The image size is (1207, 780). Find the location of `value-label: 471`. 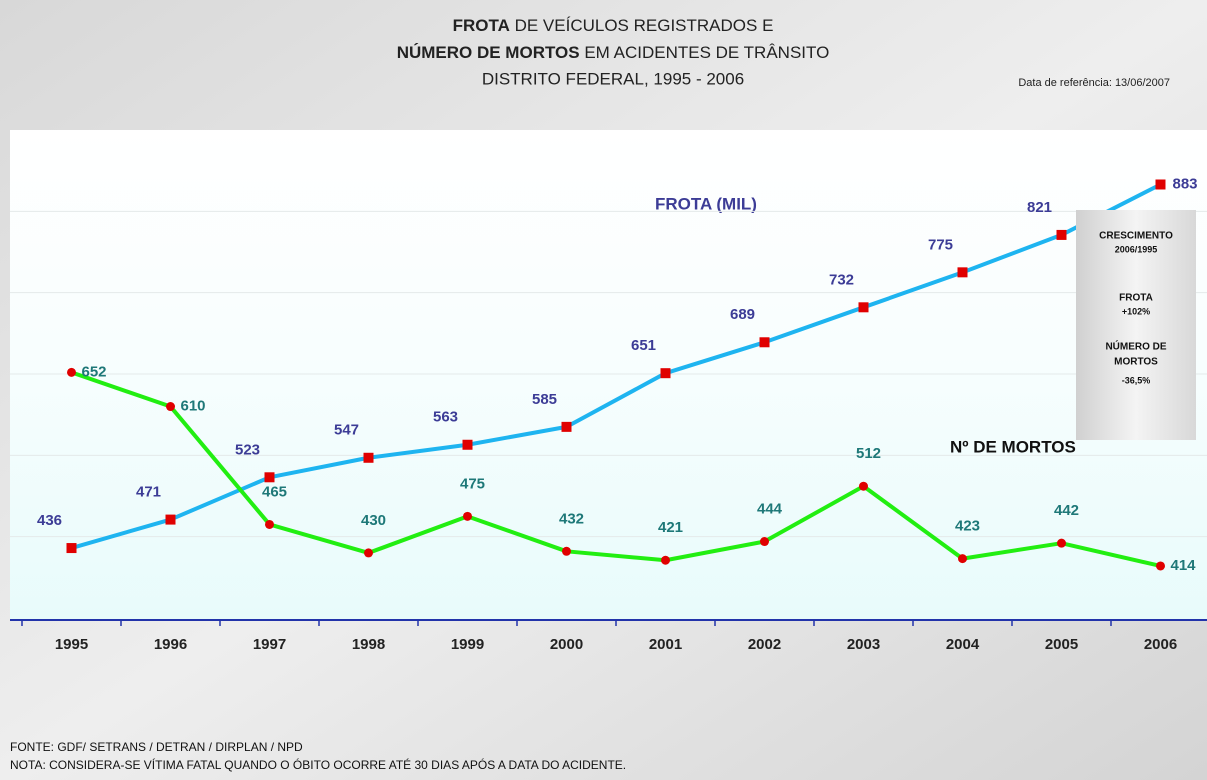

value-label: 471 is located at coordinates (148, 492).